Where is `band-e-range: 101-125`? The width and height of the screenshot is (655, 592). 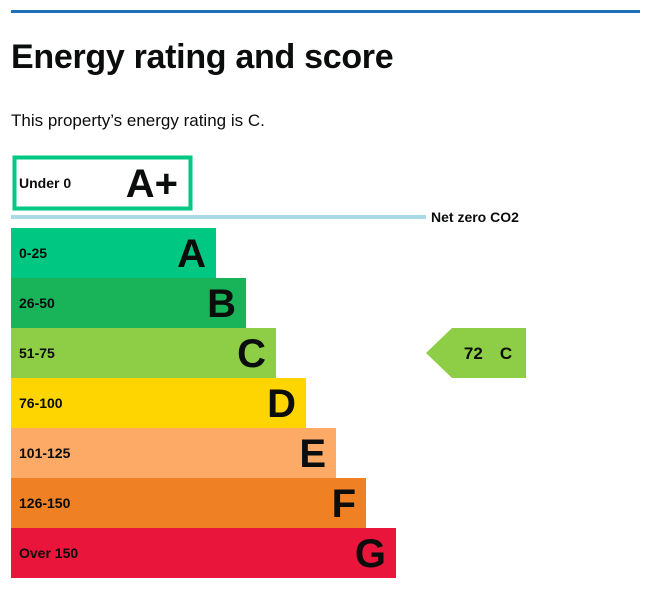 band-e-range: 101-125 is located at coordinates (45, 453).